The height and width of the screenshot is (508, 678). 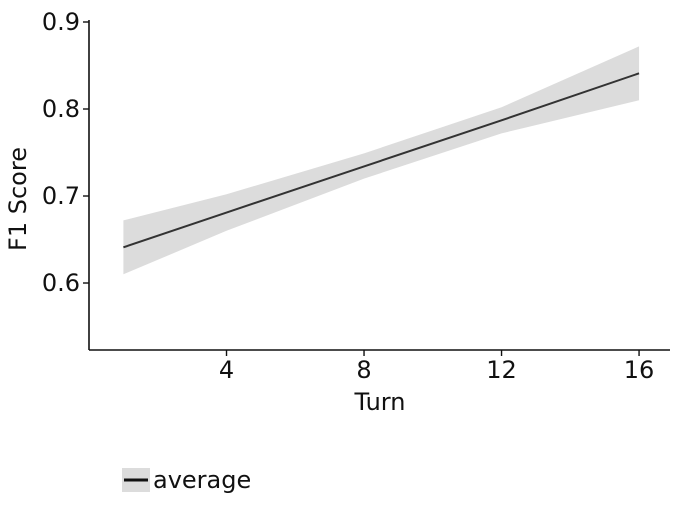 I want to click on x-tick-label: 8, so click(x=363, y=370).